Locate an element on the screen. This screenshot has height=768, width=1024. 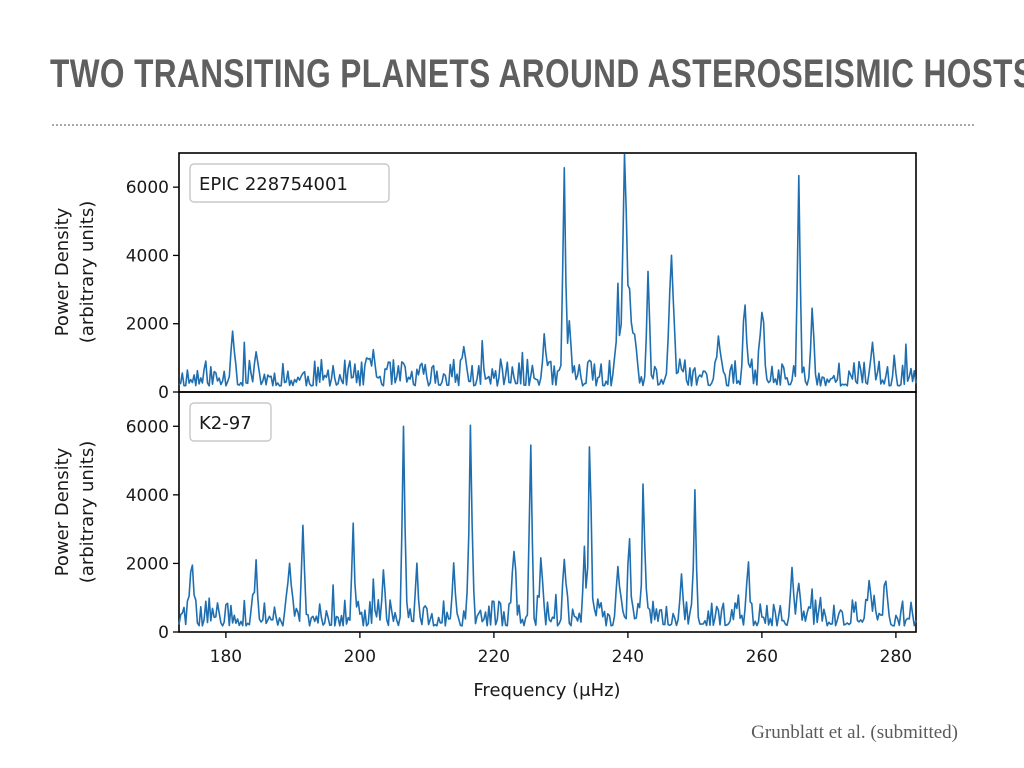
panel-top-legend-label: EPIC 228754001 is located at coordinates (273, 184).